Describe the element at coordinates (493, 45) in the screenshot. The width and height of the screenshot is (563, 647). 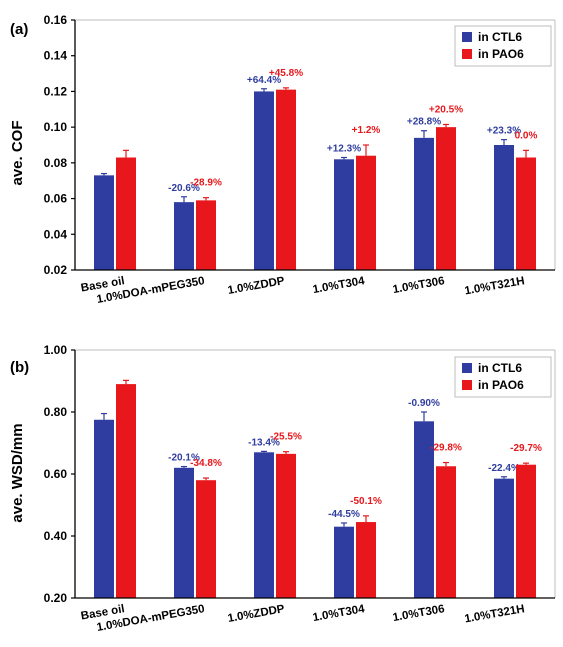
I see `panel-a-legend: in CTL6 in PAO6` at that location.